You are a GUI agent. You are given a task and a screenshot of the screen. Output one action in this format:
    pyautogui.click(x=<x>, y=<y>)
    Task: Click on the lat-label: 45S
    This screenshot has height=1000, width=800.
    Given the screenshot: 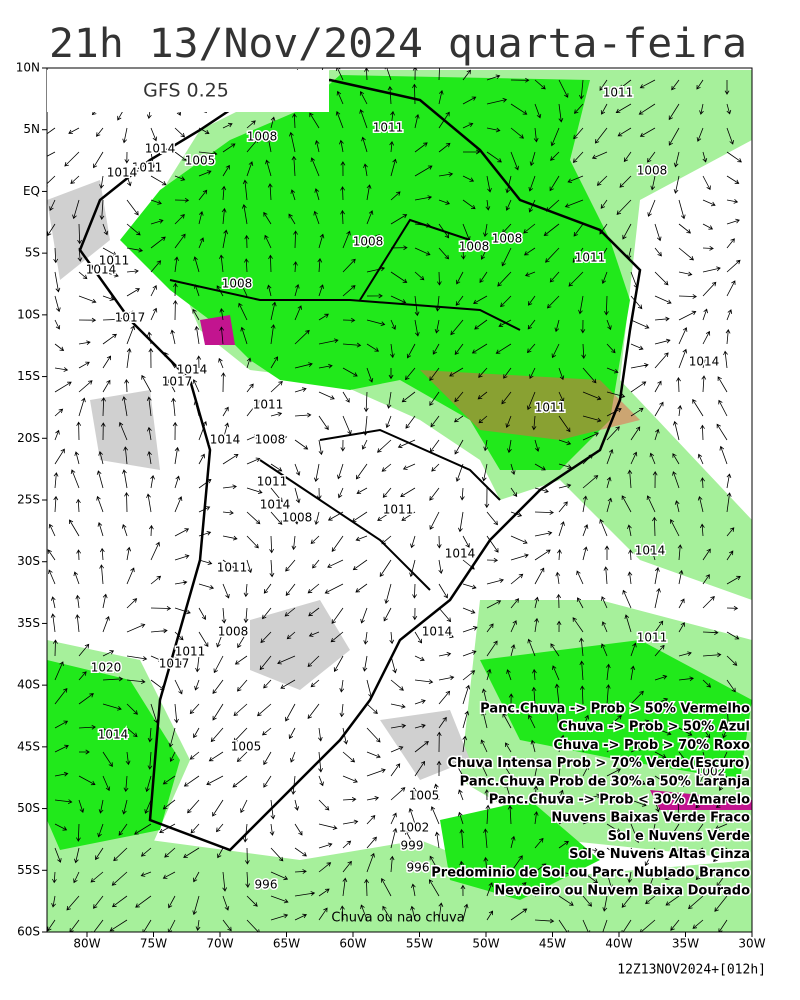 What is the action you would take?
    pyautogui.click(x=28, y=746)
    